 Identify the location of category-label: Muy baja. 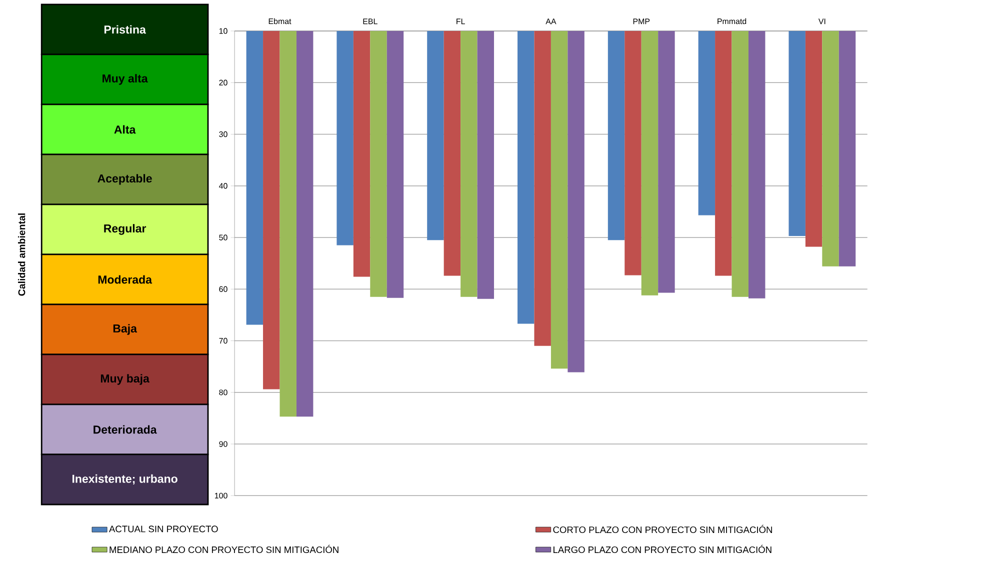
(125, 379).